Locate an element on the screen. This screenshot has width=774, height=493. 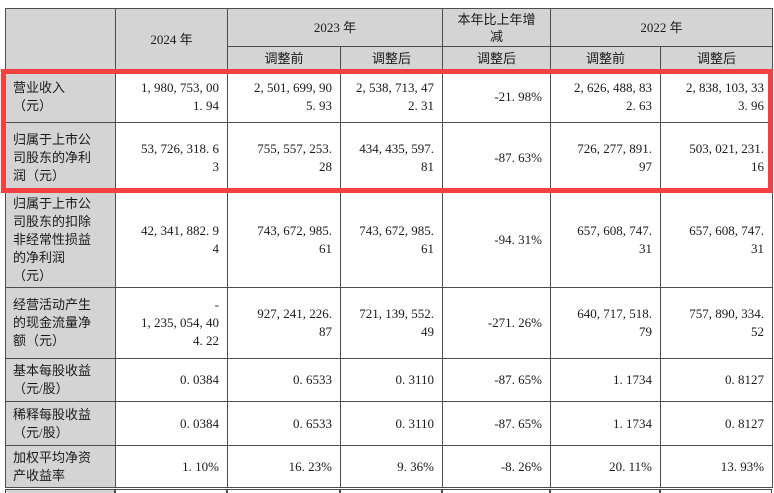
row-label: 归属于上市公 司股东的扣除 非经常性损益 的净利润 （元） is located at coordinates (60, 240).